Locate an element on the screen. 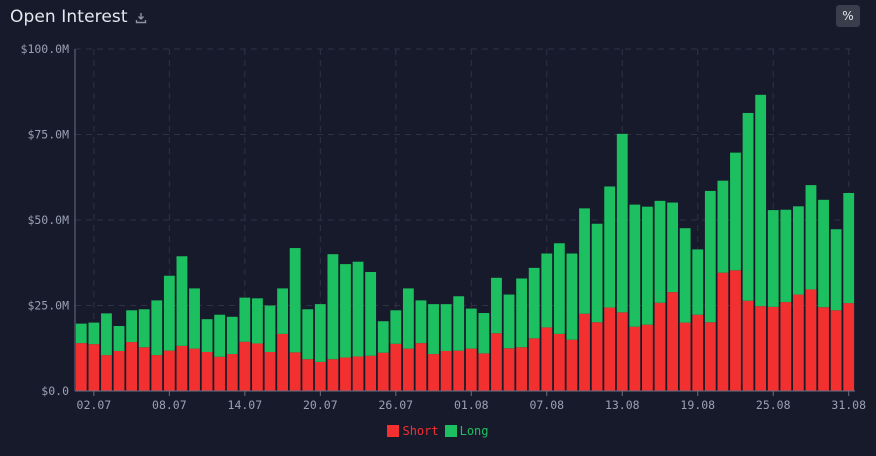 This screenshot has width=876, height=456. bar-short-01.07 is located at coordinates (81, 367).